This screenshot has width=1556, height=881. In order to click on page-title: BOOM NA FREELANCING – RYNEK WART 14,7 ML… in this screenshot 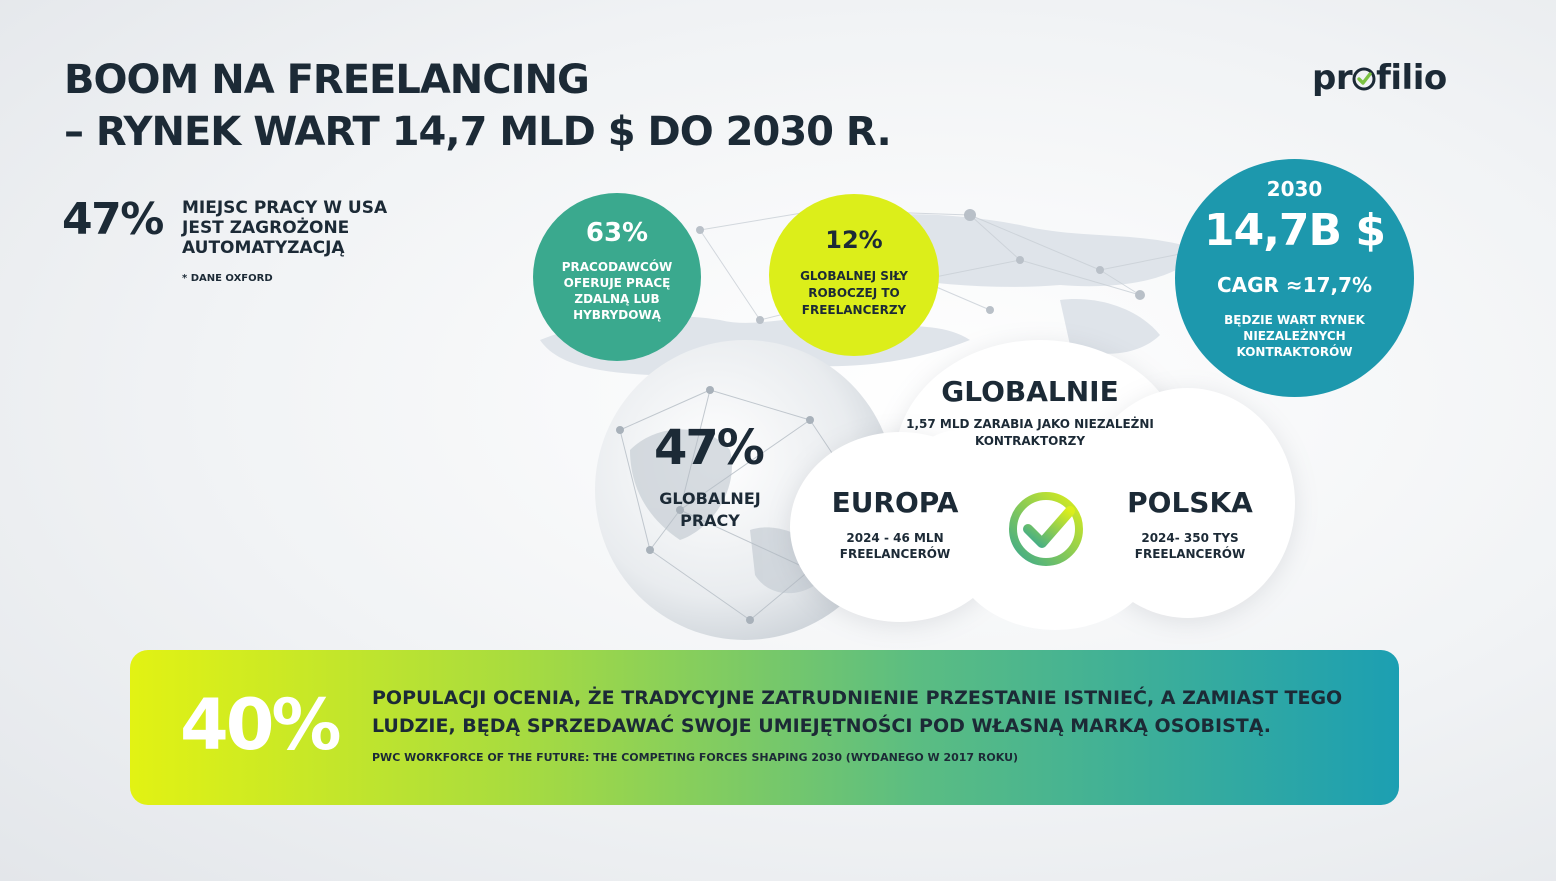, I will do `click(514, 106)`.